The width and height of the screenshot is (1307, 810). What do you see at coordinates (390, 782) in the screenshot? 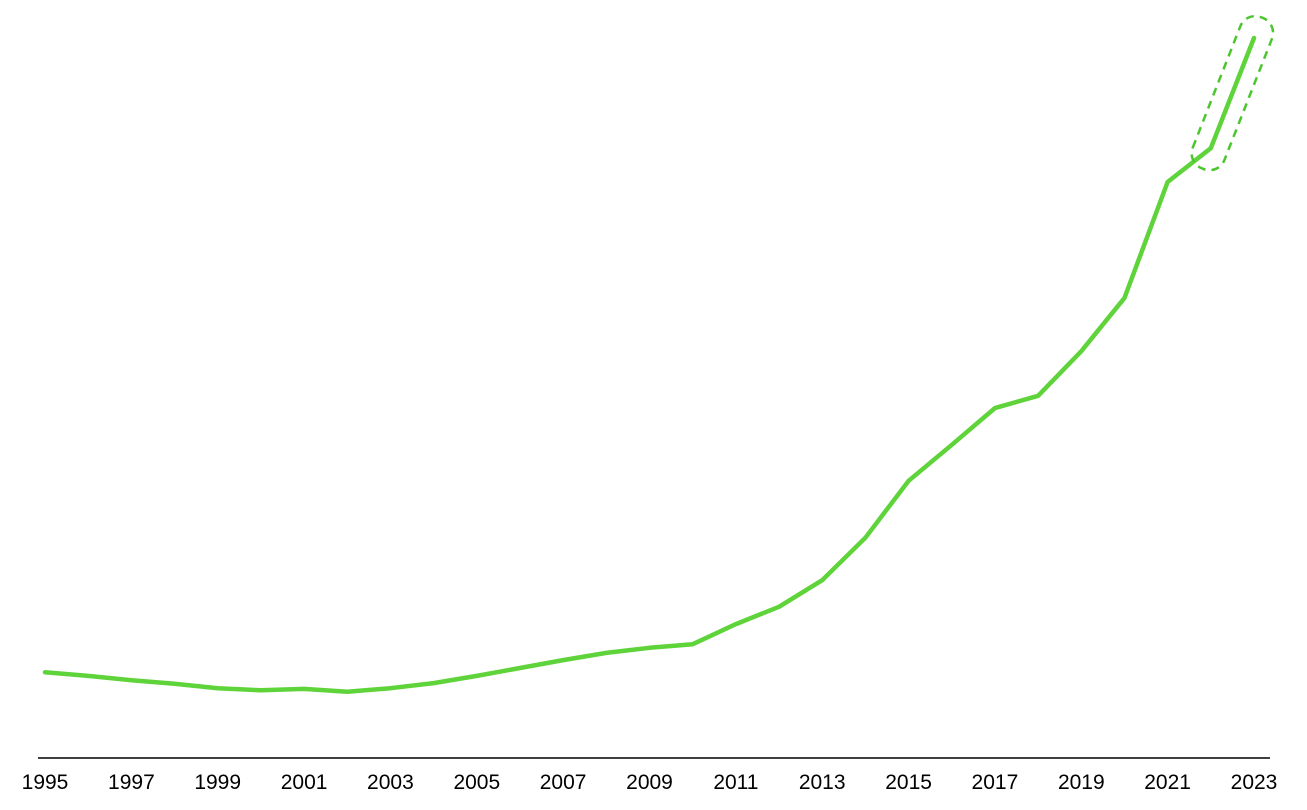
I see `x-axis-tick-label: 2003` at bounding box center [390, 782].